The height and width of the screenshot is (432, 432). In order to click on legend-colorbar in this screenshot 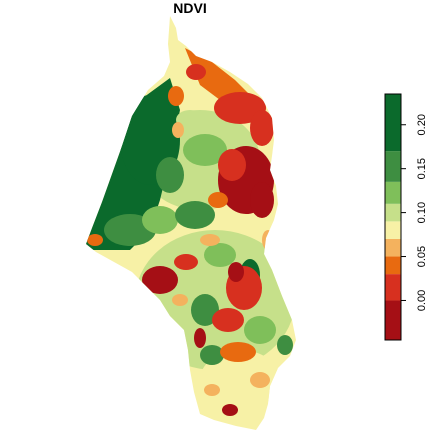, I will do `click(393, 217)`.